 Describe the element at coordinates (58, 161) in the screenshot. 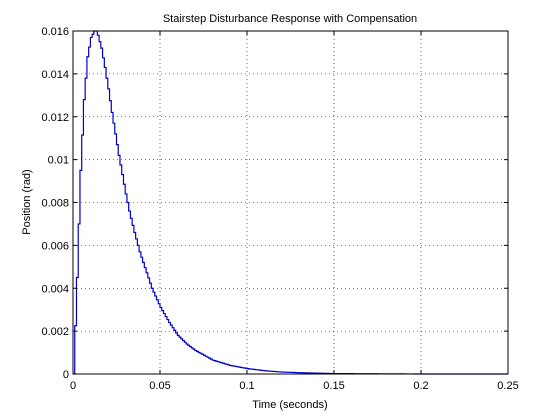

I see `y-tick-label: 0.01` at that location.